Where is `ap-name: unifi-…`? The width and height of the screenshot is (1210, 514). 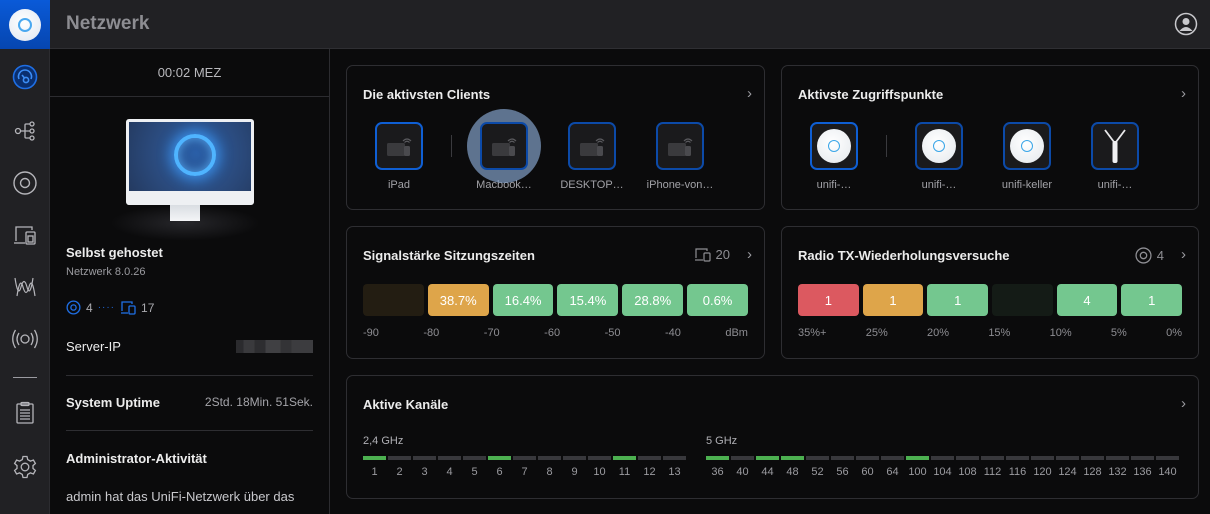 ap-name: unifi-… is located at coordinates (1115, 185).